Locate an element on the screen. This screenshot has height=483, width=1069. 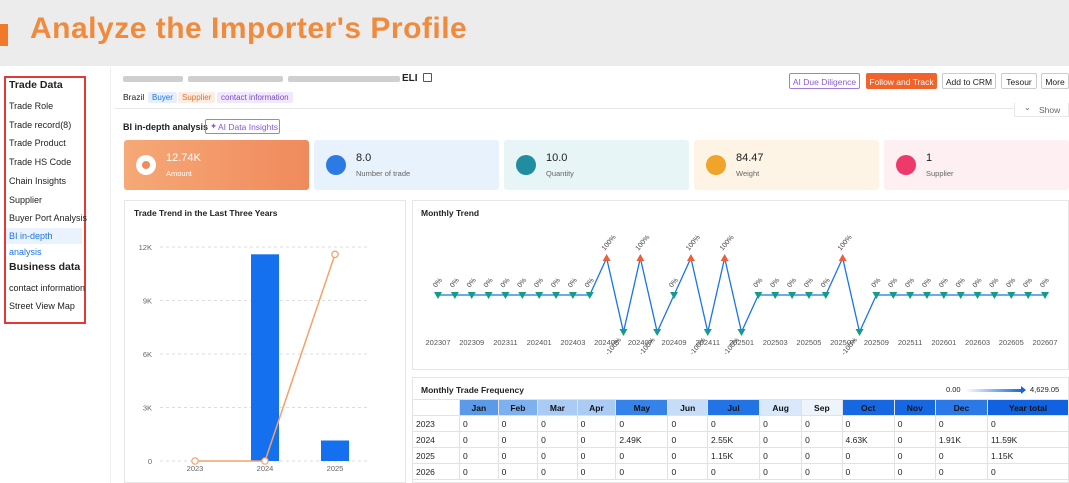
table-row: 2024 0 0 0 0 2.49K 0 2.55K 0 0 4.63K 0 1.91K 11.59K is located at coordinates (740, 439).